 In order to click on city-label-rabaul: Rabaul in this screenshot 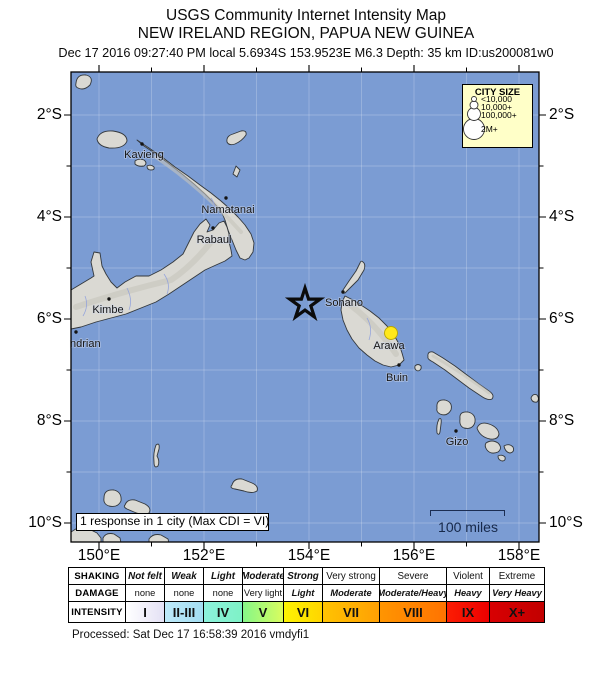, I will do `click(214, 240)`.